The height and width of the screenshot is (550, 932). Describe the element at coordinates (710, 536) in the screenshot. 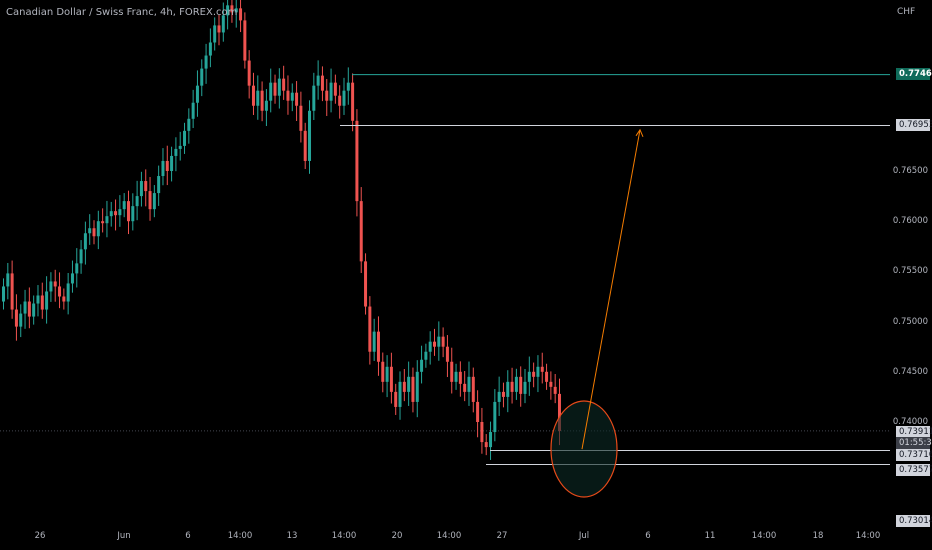

I see `x-tick-label: 11` at that location.